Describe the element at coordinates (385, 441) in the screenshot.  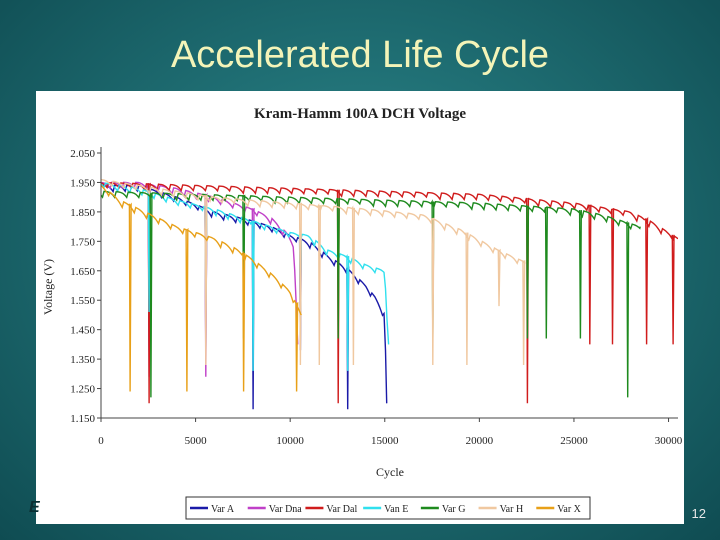
I see `x-tick-label: 15000` at that location.